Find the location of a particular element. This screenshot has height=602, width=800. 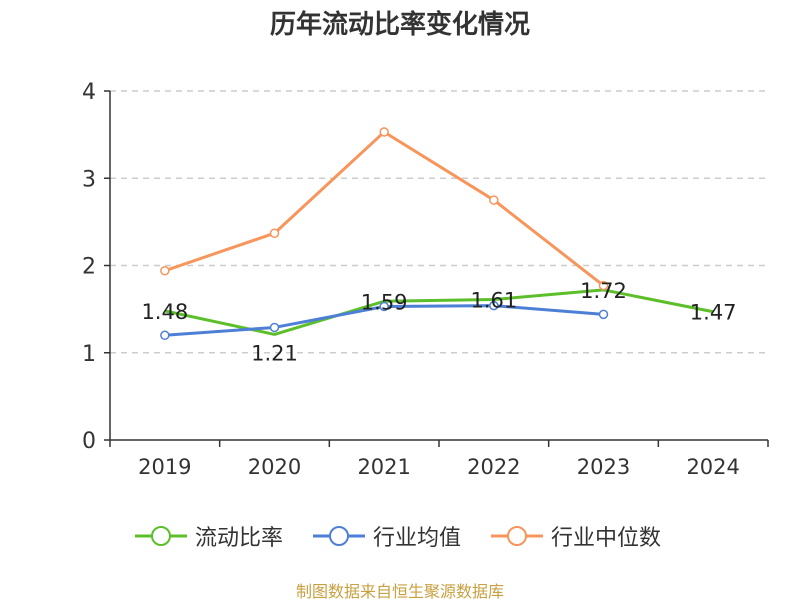

y-tick-label: 3 is located at coordinates (89, 179).